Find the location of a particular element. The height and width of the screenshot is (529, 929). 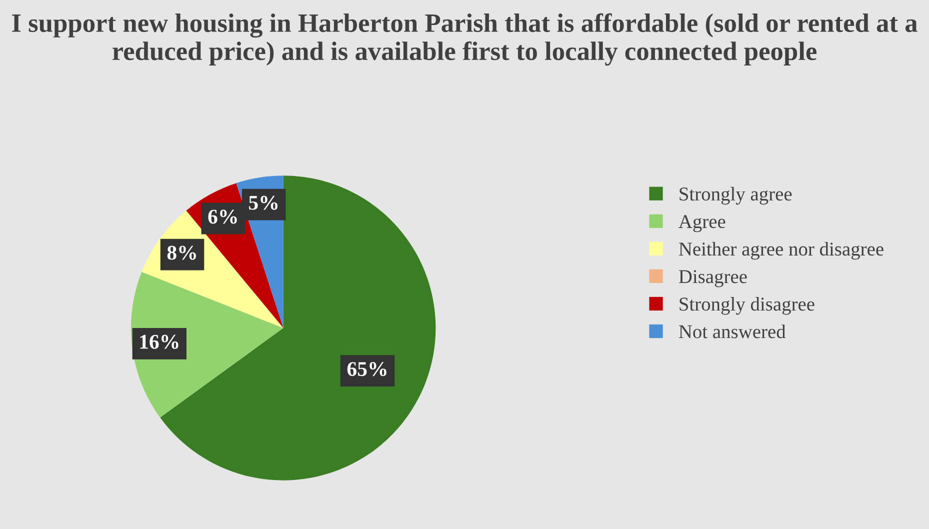

data-label: 6% is located at coordinates (222, 217).